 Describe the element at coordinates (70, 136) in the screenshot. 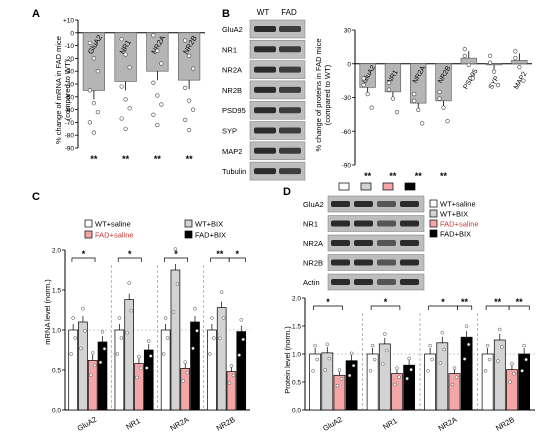

I see `y-tick-label: -80` at that location.